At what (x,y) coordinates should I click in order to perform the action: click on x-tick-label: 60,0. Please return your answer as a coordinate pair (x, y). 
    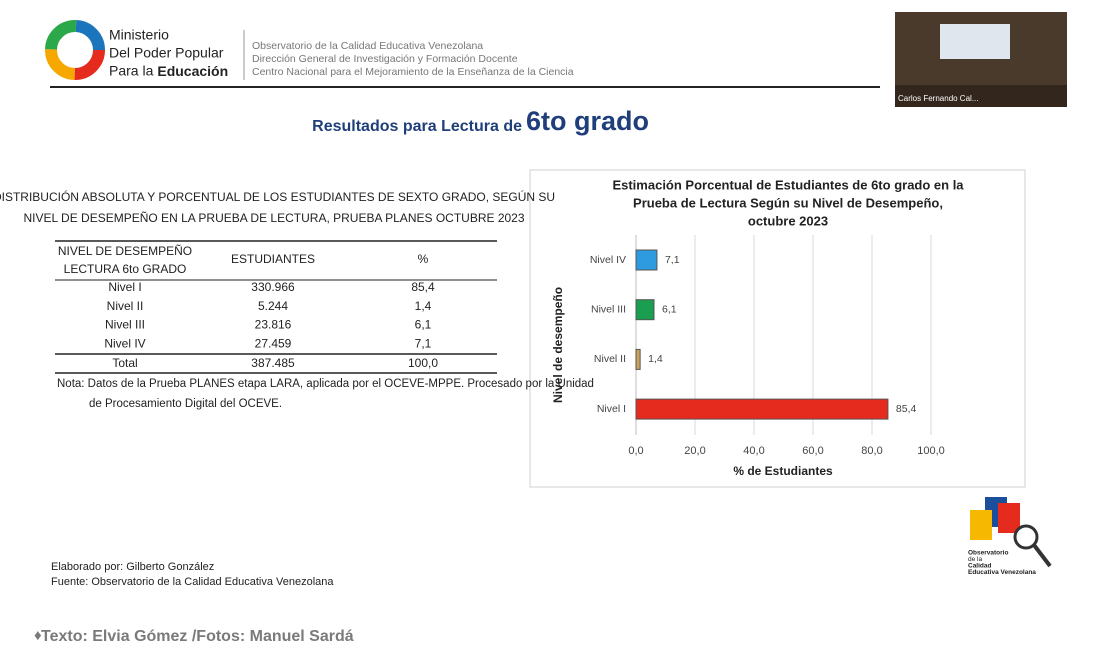
    Looking at the image, I should click on (812, 451).